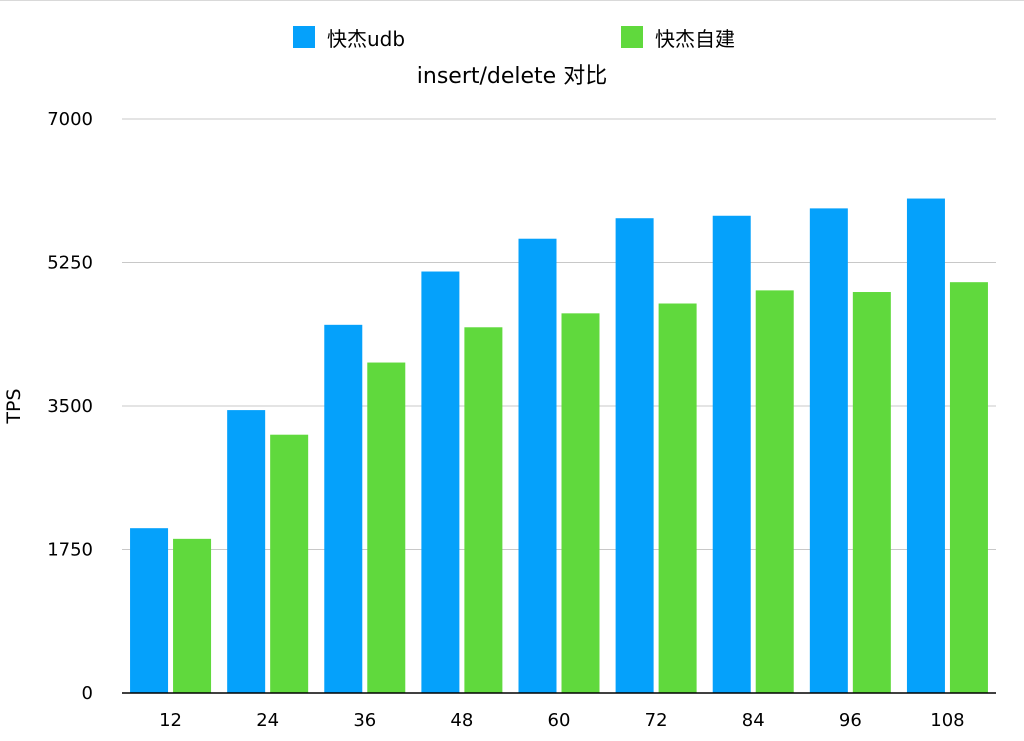 This screenshot has width=1024, height=741. Describe the element at coordinates (850, 720) in the screenshot. I see `x-tick-label-96: 96` at that location.